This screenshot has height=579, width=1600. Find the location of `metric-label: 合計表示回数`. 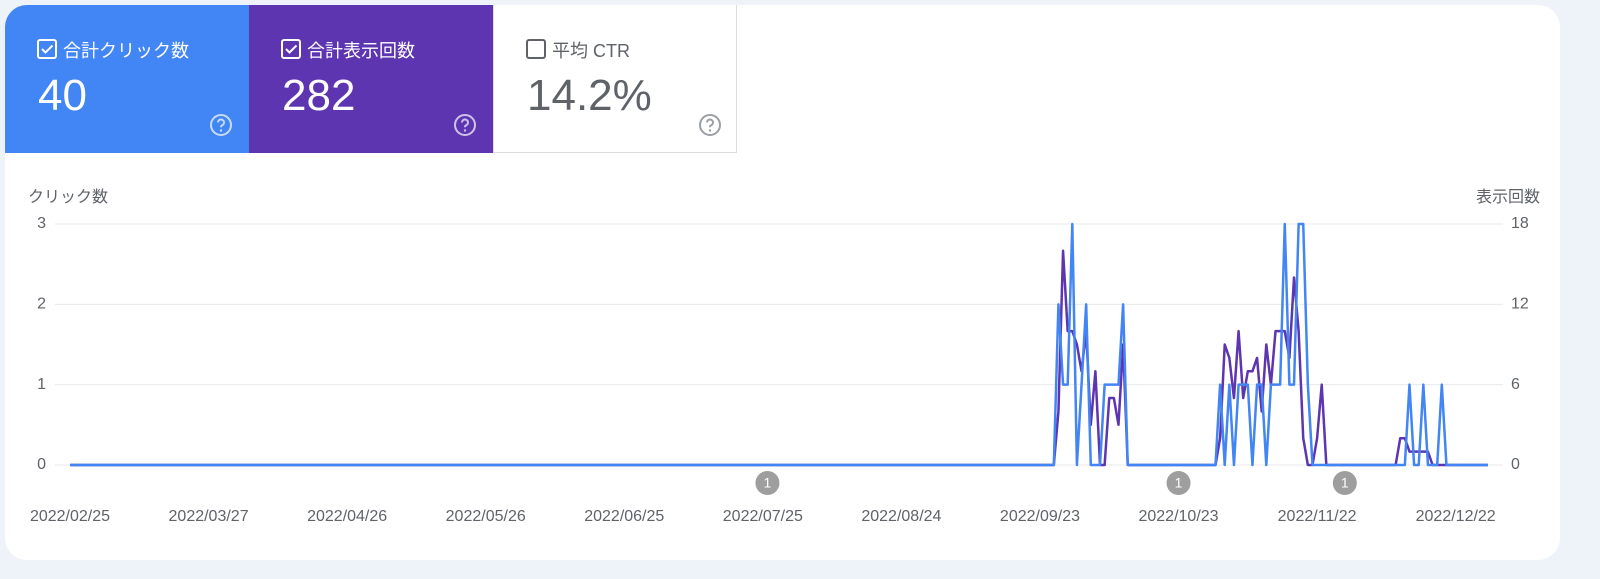

metric-label: 合計表示回数 is located at coordinates (361, 51).